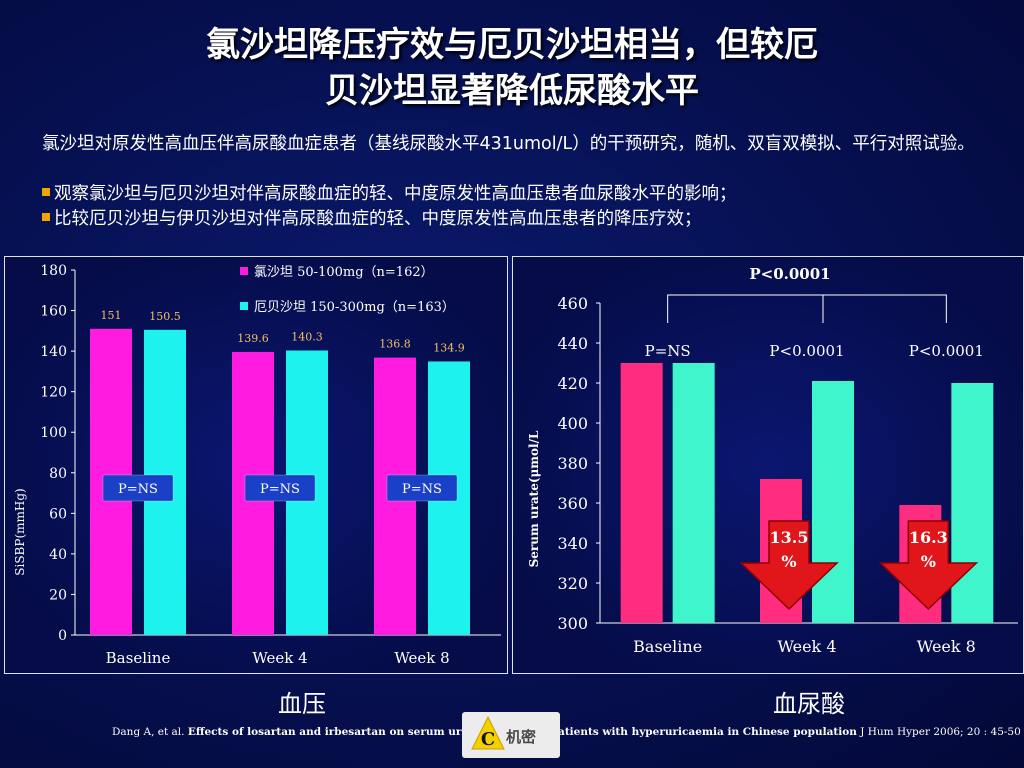 This screenshot has height=768, width=1024. What do you see at coordinates (572, 383) in the screenshot?
I see `urate-y-tick-label: 420` at bounding box center [572, 383].